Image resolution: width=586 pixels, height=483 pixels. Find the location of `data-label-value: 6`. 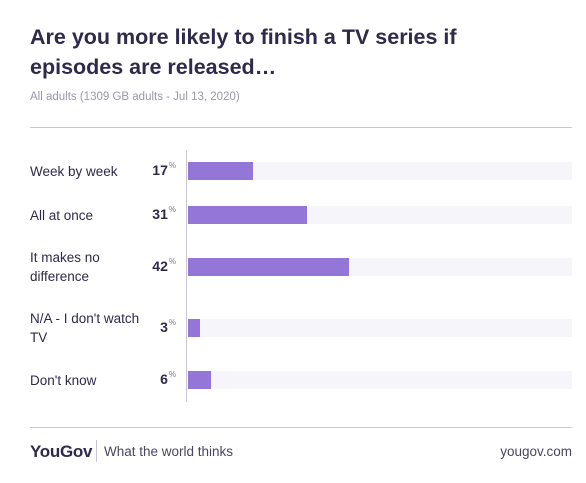

data-label-value: 6 is located at coordinates (164, 379).